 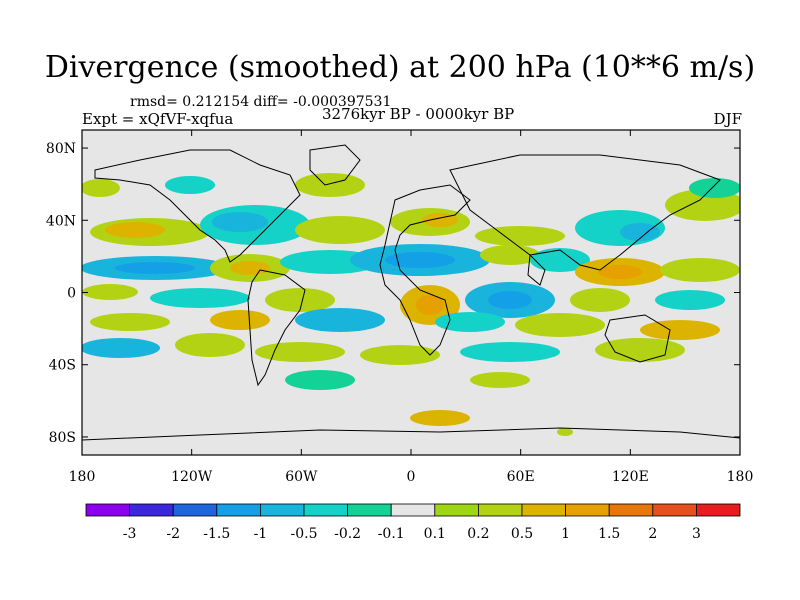 What do you see at coordinates (347, 534) in the screenshot?
I see `colorbar-label: -0.2` at bounding box center [347, 534].